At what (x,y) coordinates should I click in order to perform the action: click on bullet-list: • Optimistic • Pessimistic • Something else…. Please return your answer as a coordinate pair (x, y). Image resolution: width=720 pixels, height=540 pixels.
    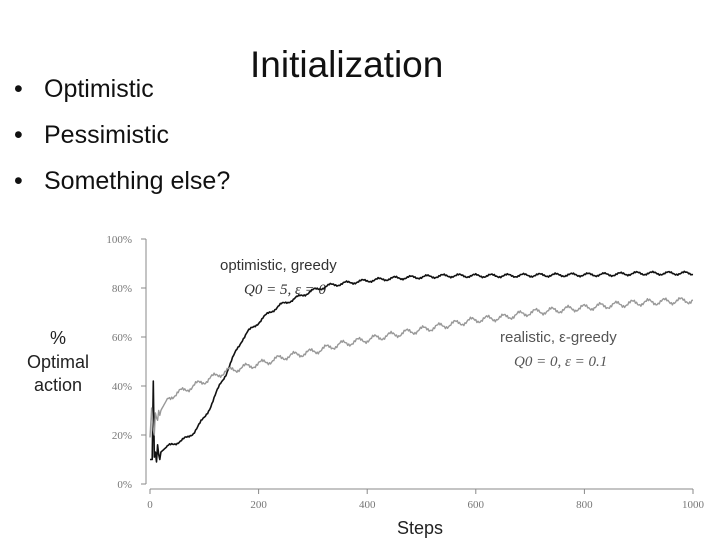
    Looking at the image, I should click on (122, 135).